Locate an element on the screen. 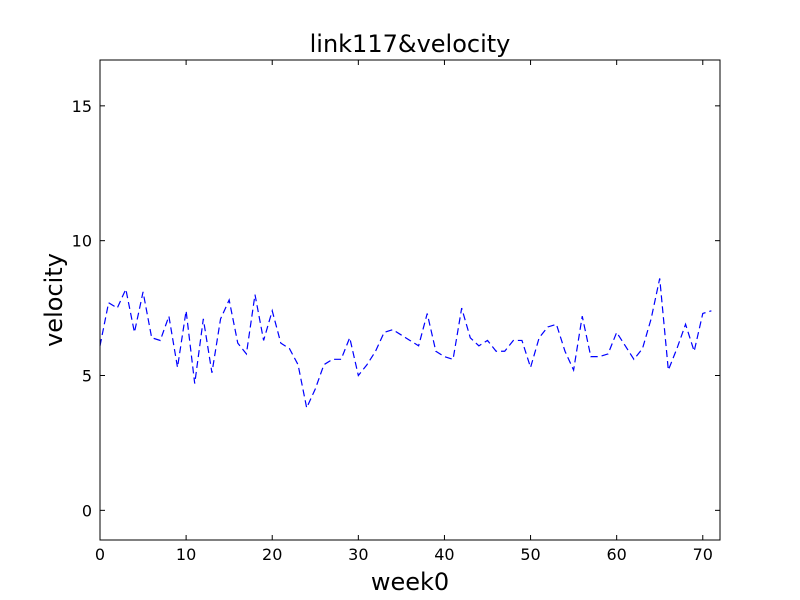 The image size is (800, 600). x-tick-label: 60 is located at coordinates (616, 554).